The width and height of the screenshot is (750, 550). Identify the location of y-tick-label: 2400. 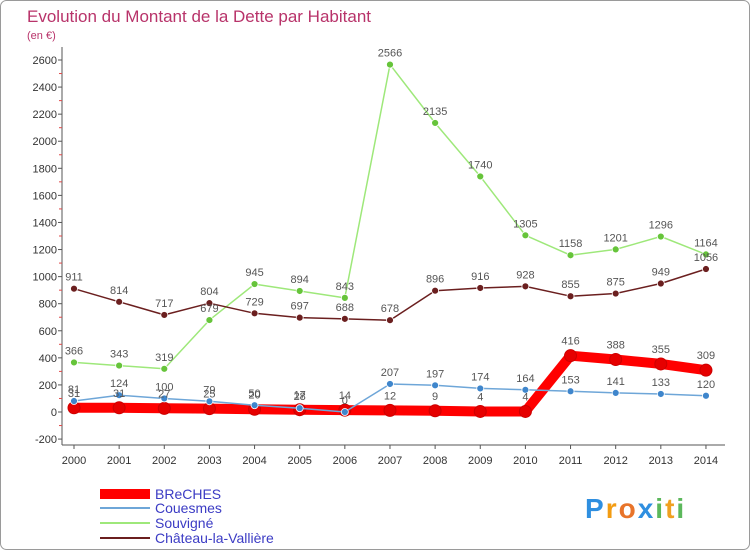
(45, 88).